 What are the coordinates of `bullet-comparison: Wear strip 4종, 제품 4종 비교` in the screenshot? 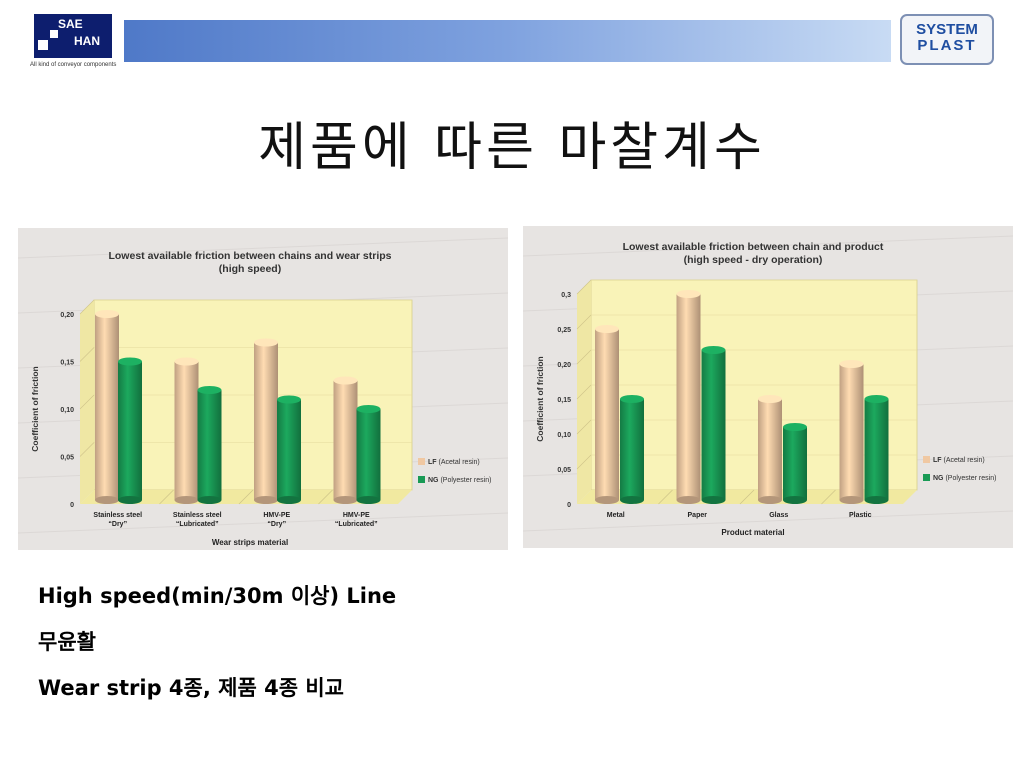 It's located at (191, 688).